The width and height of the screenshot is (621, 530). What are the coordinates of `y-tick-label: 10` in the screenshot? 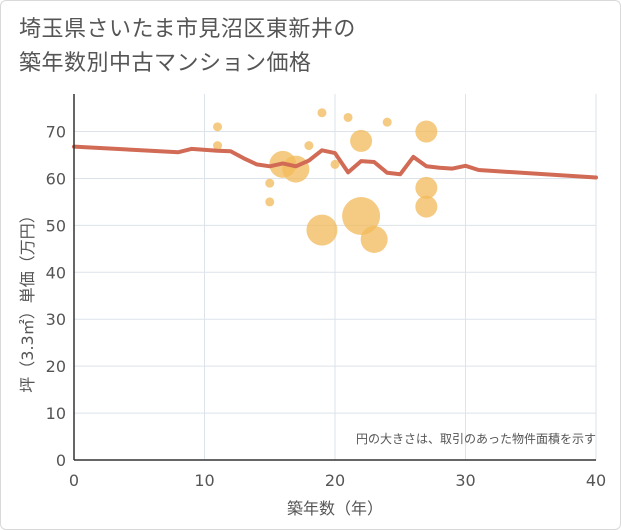 It's located at (56, 413).